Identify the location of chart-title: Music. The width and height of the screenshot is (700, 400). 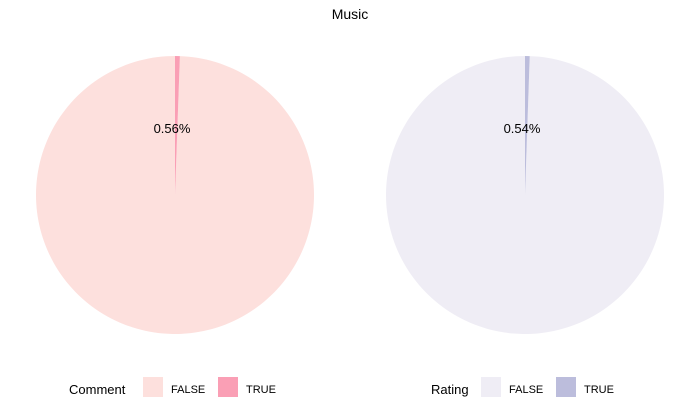
(350, 14).